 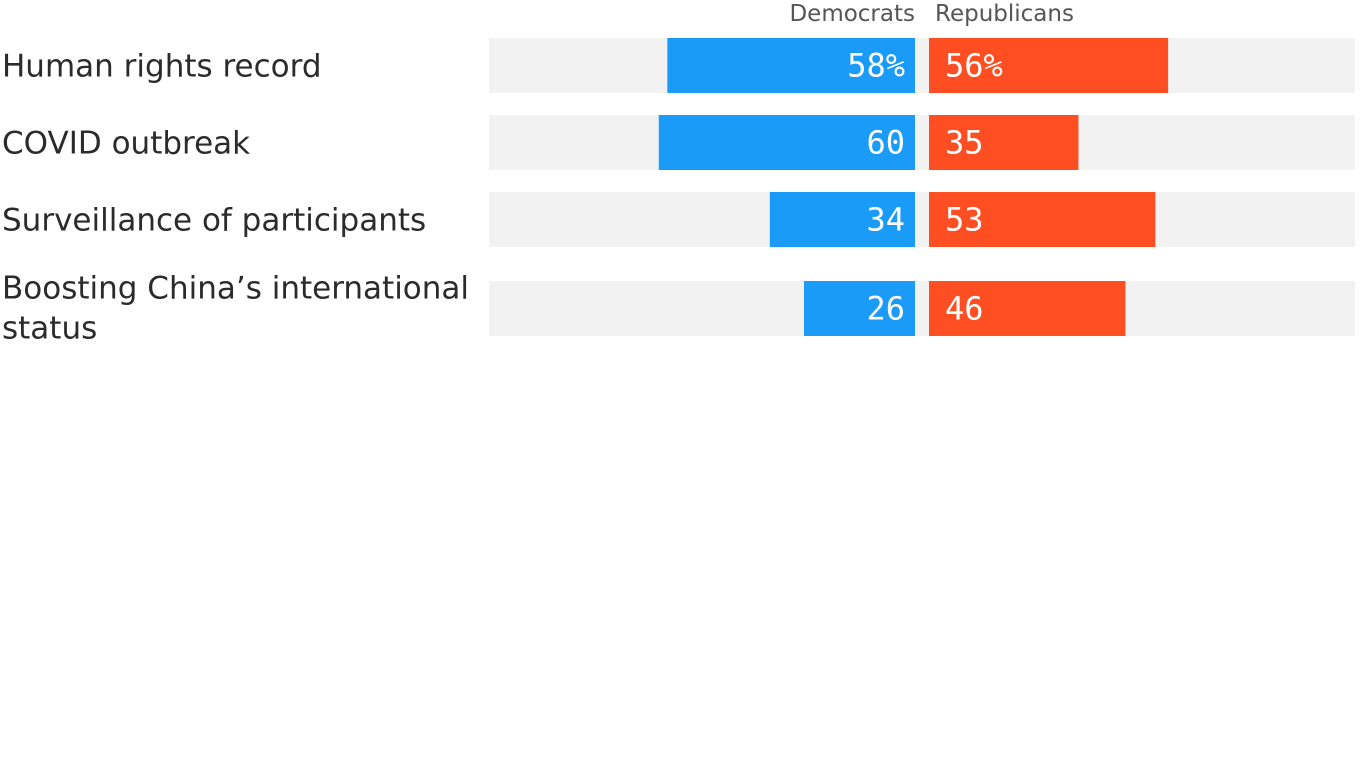 What do you see at coordinates (214, 221) in the screenshot?
I see `category-label: Surveillance of participants` at bounding box center [214, 221].